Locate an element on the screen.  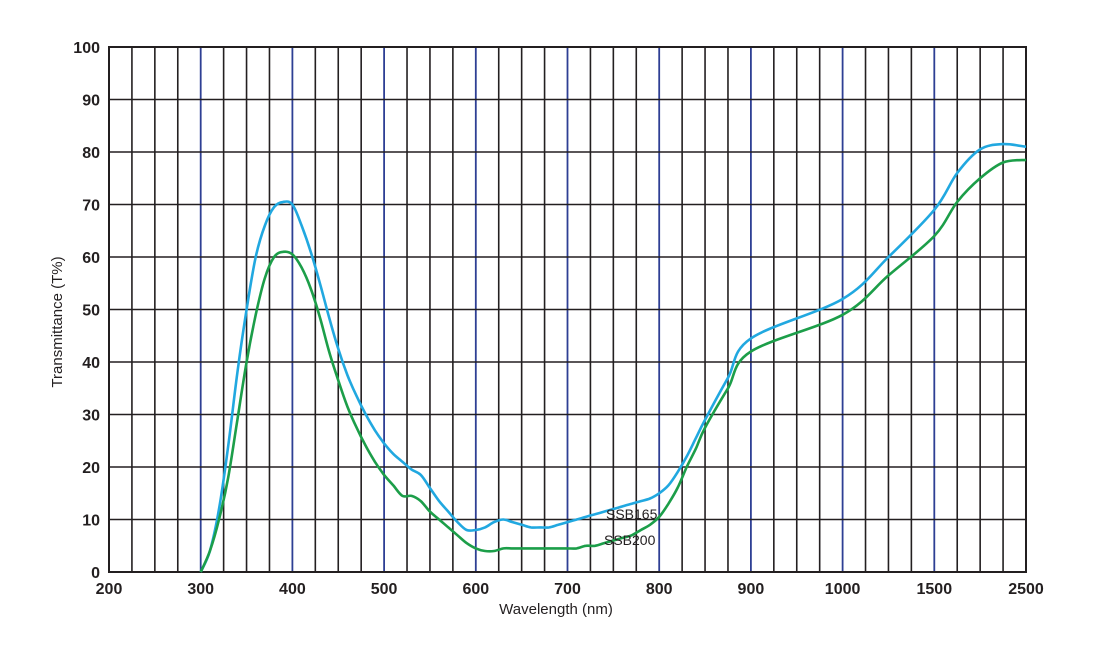
y-axis-title: Transmittance (T%) is located at coordinates (57, 321).